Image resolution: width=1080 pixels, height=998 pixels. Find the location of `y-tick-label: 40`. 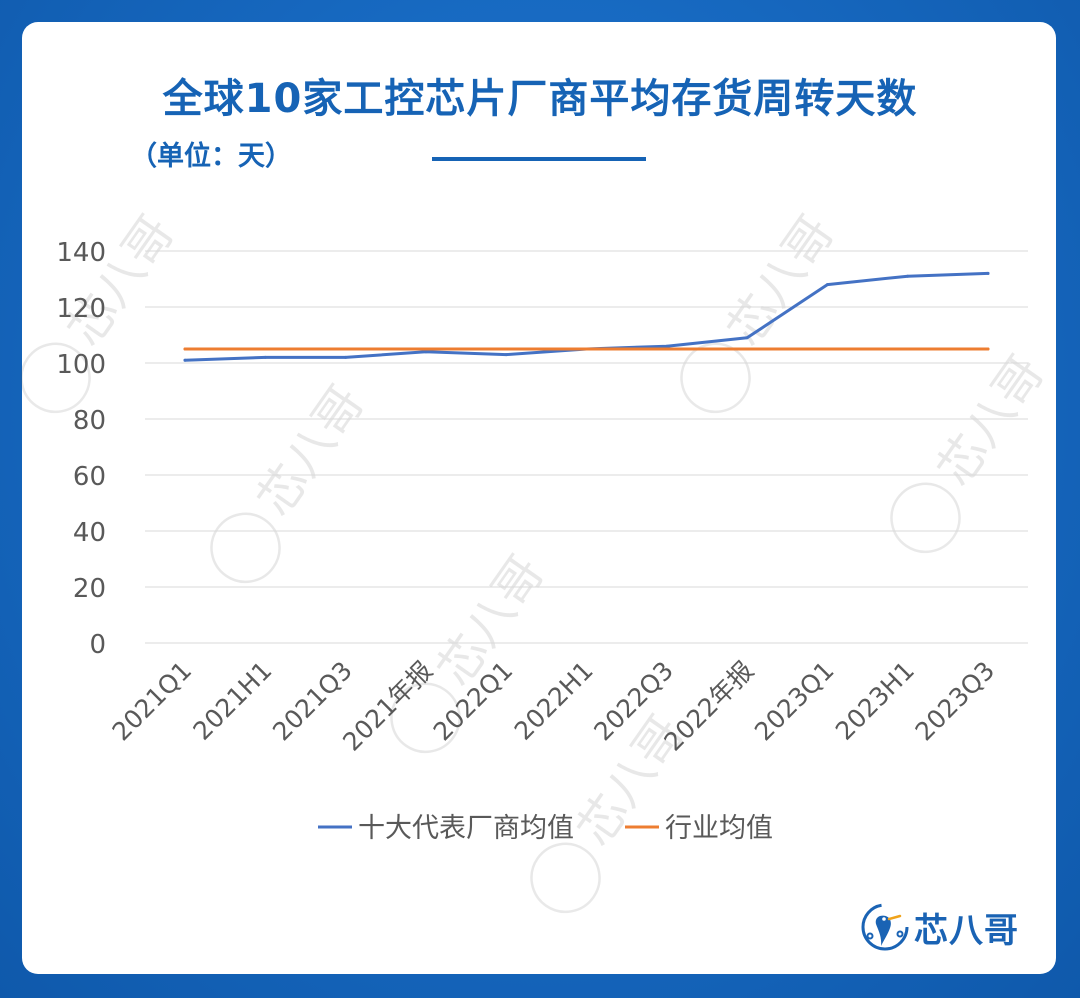

y-tick-label: 40 is located at coordinates (89, 533).